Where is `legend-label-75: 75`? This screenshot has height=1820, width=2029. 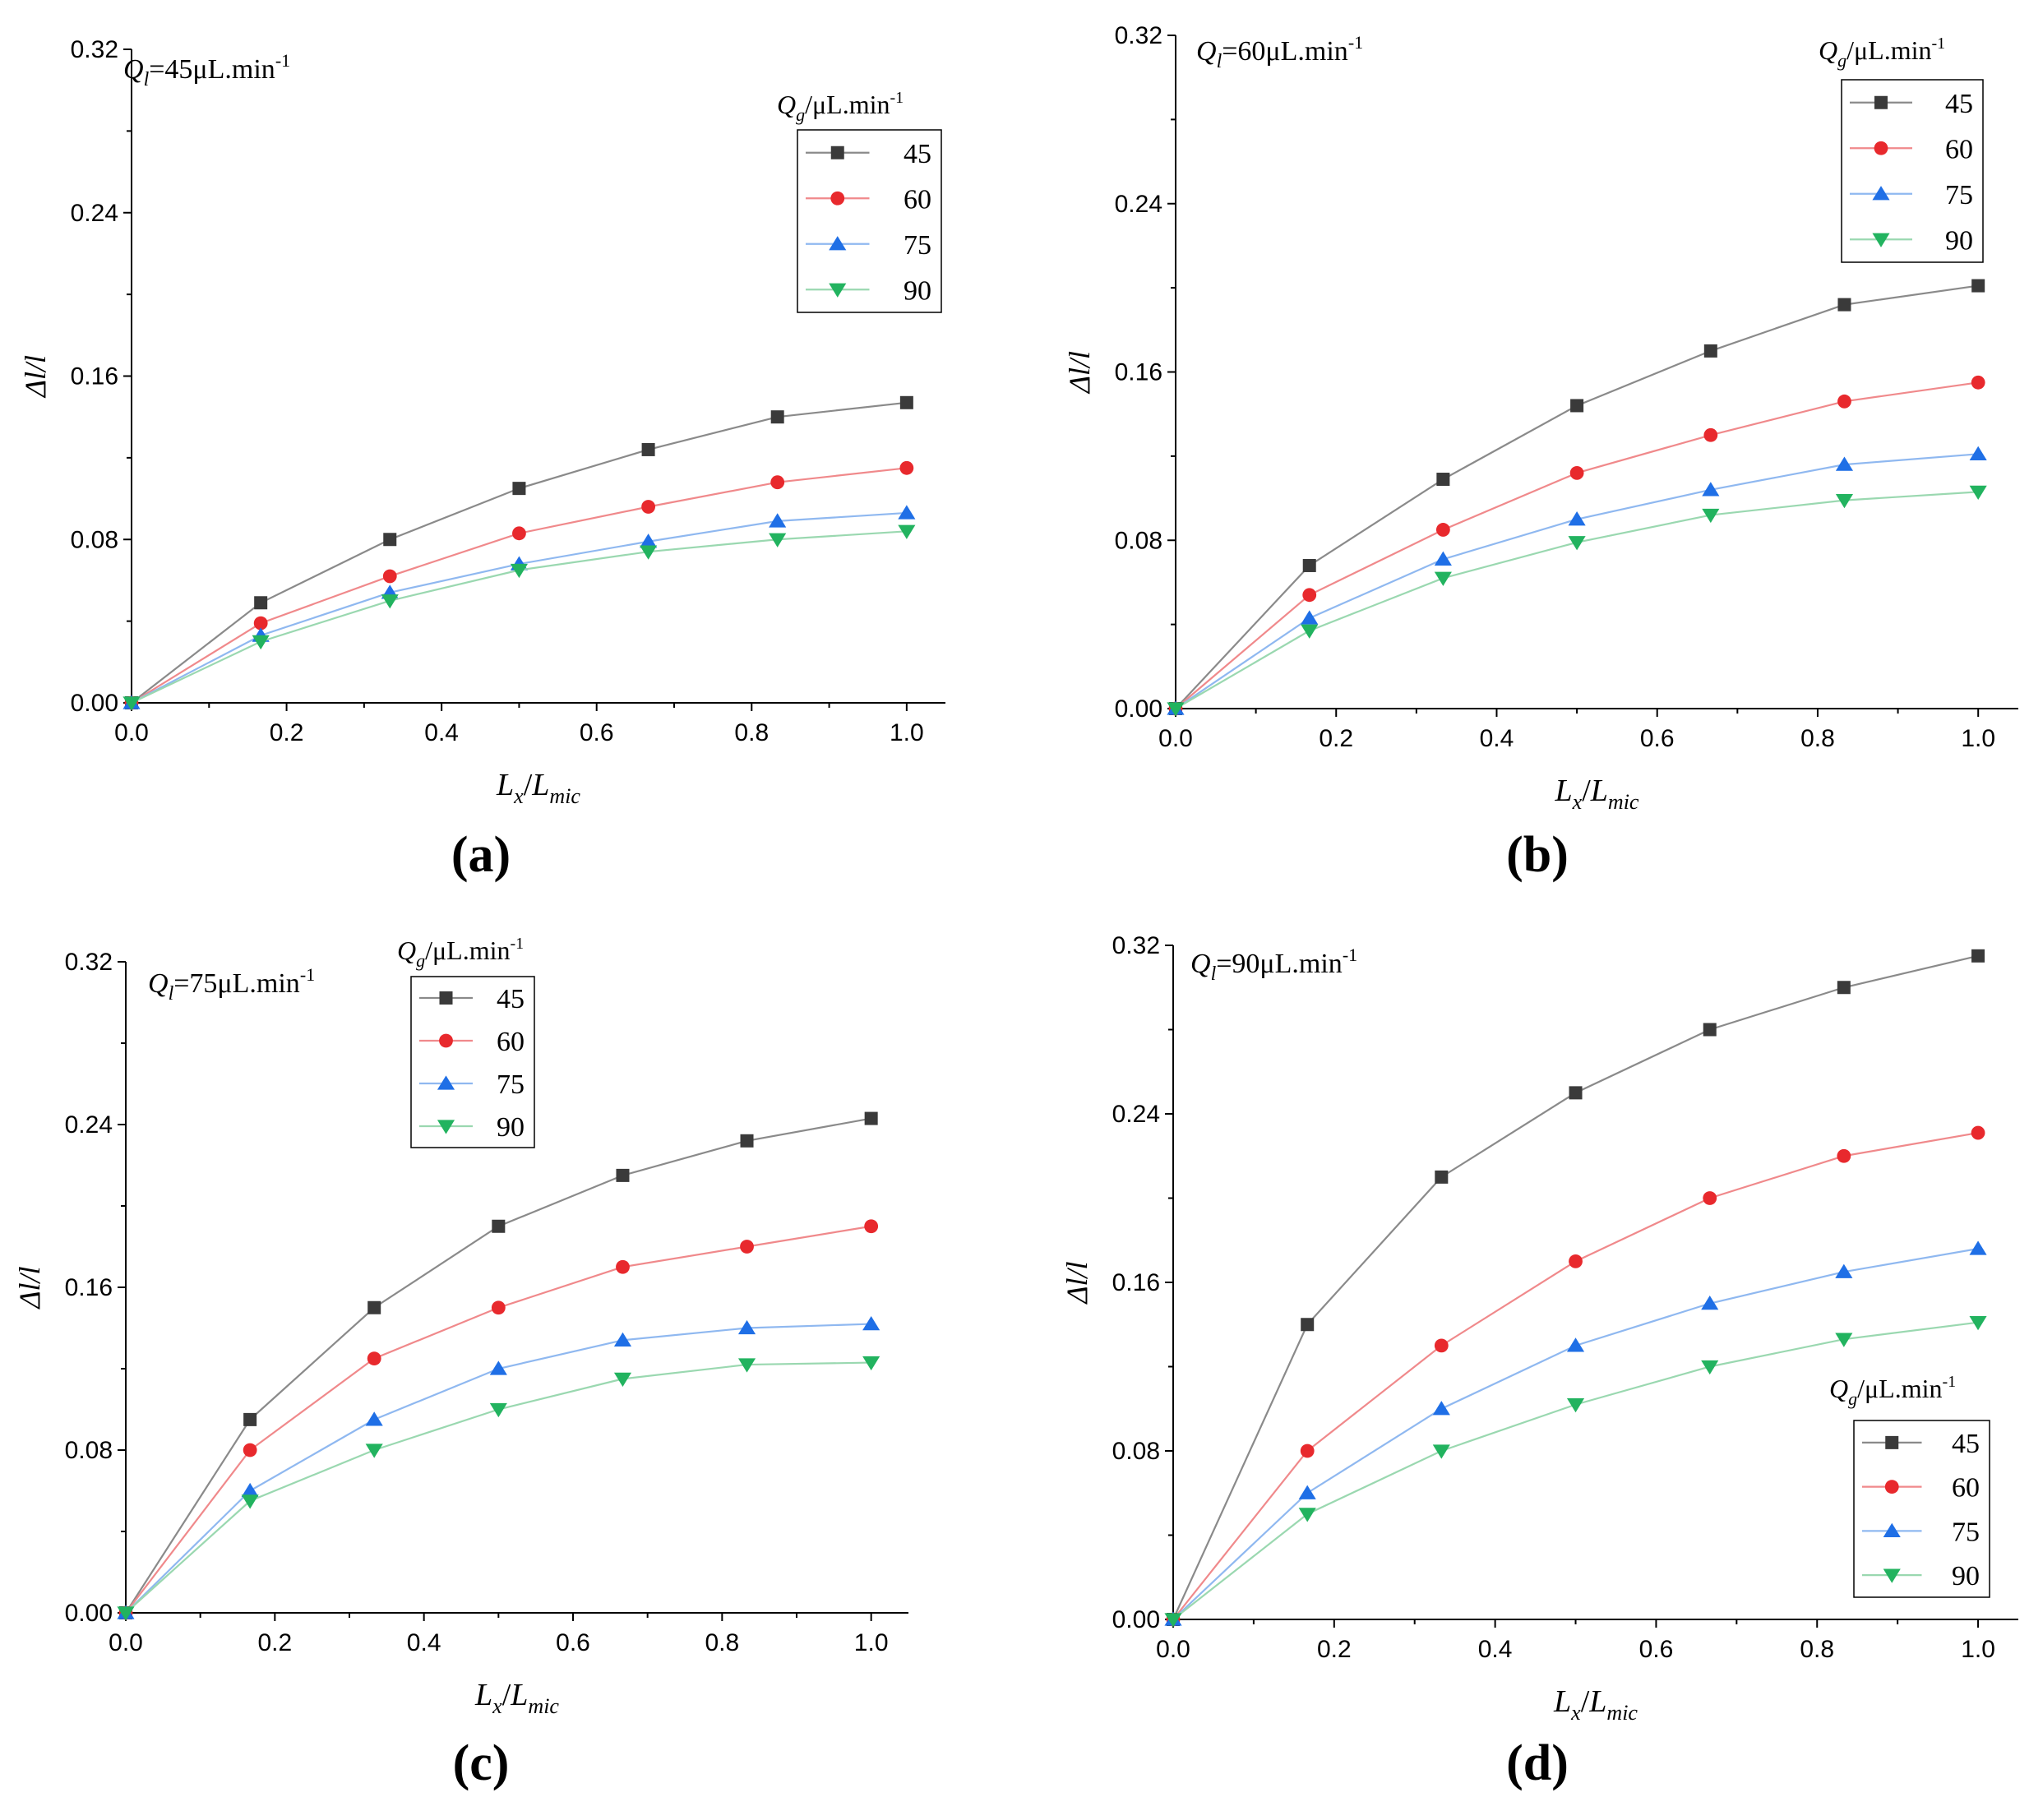 legend-label-75: 75 is located at coordinates (1959, 195).